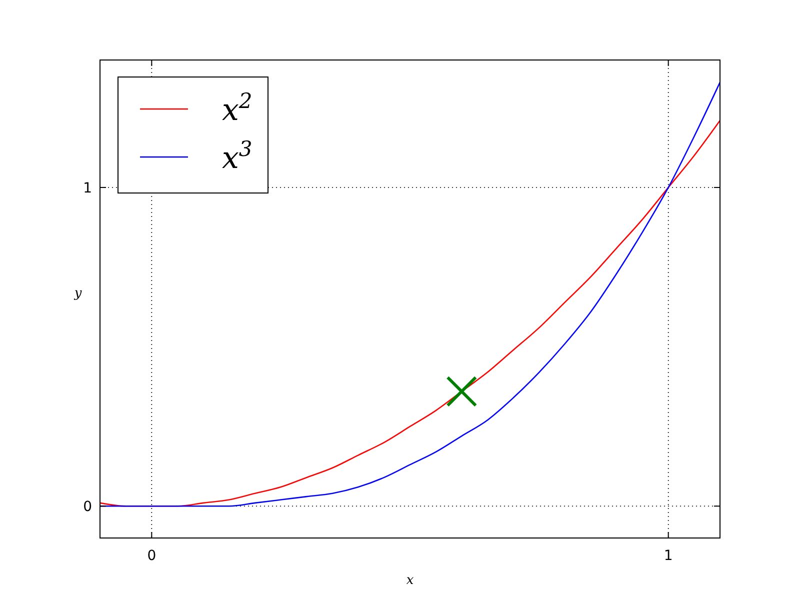 The width and height of the screenshot is (800, 600). What do you see at coordinates (237, 156) in the screenshot?
I see `legend-label: x$^{3}$` at bounding box center [237, 156].